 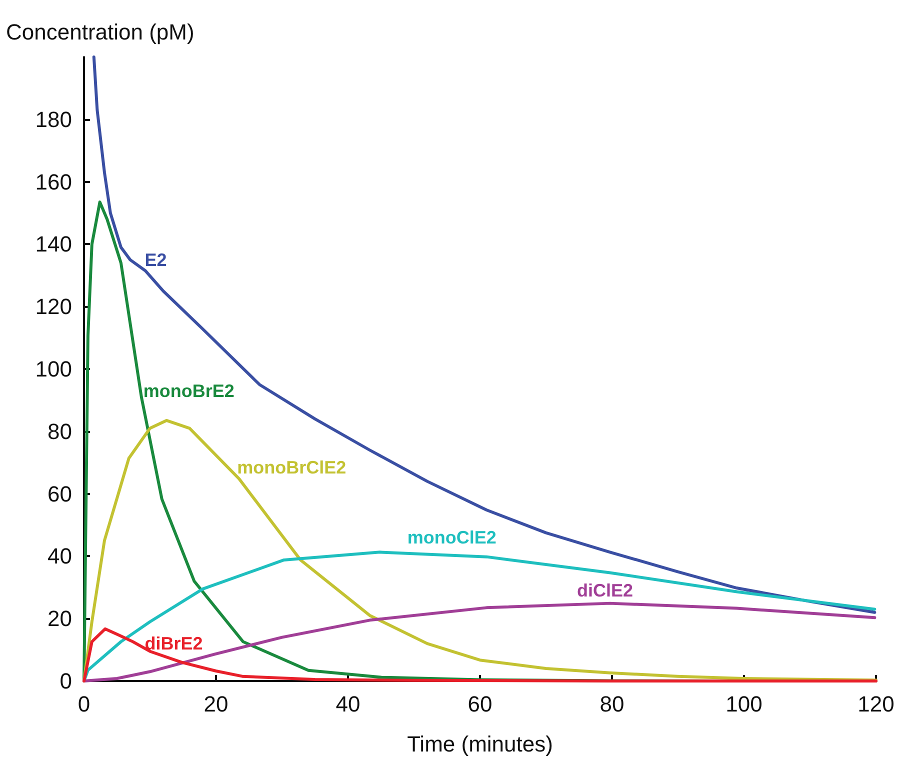 I want to click on x-tick-label: 100, so click(x=744, y=704).